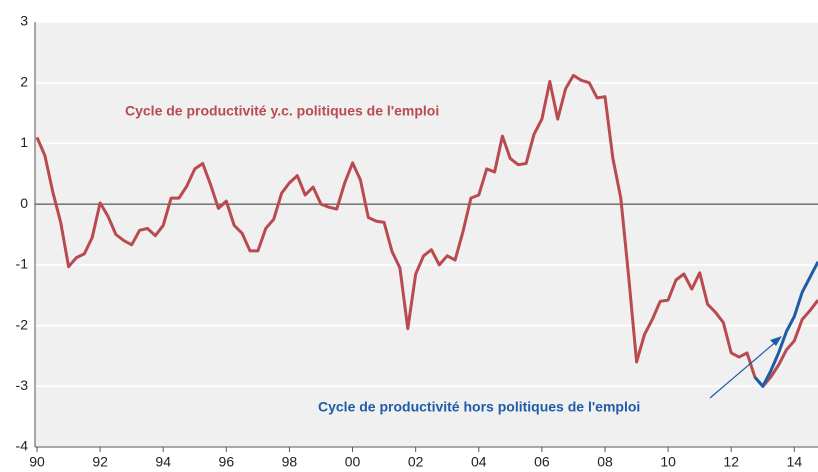 The height and width of the screenshot is (472, 818). I want to click on x-tick-label: 04, so click(479, 462).